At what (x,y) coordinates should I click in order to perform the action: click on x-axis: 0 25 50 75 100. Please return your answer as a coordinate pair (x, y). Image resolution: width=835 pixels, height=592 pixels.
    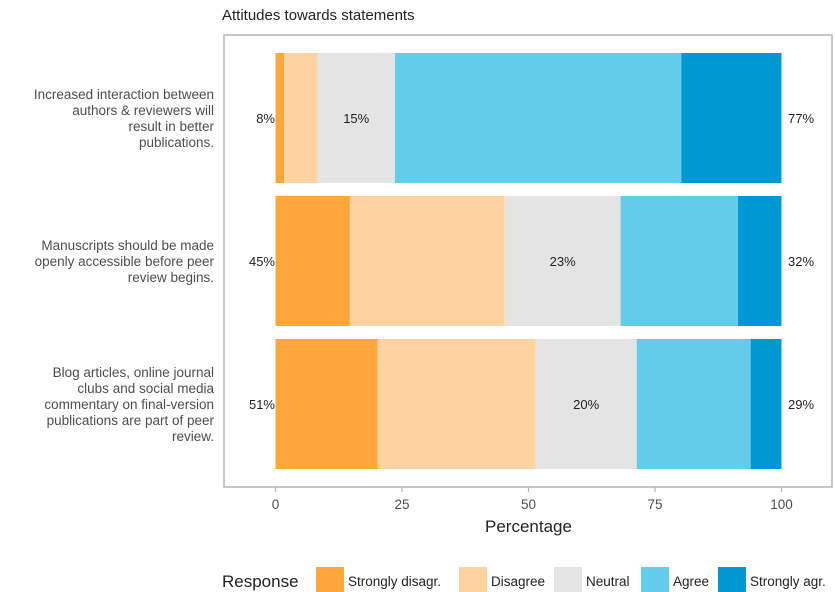
    Looking at the image, I should click on (532, 499).